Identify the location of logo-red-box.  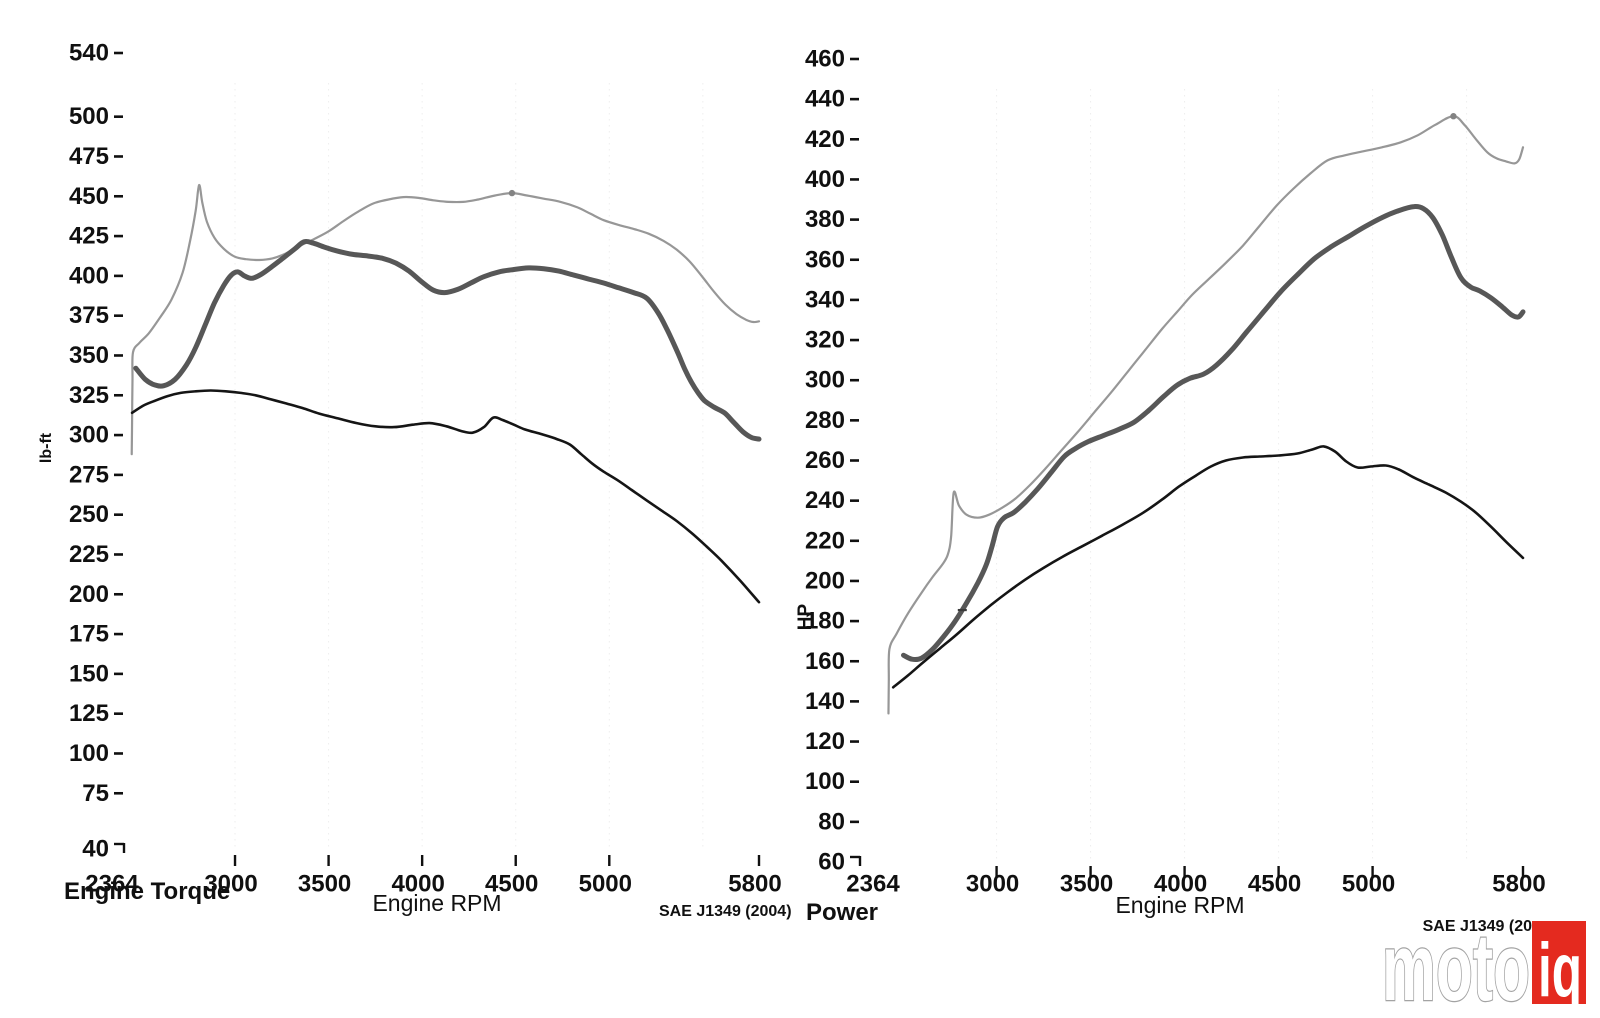
(1559, 962).